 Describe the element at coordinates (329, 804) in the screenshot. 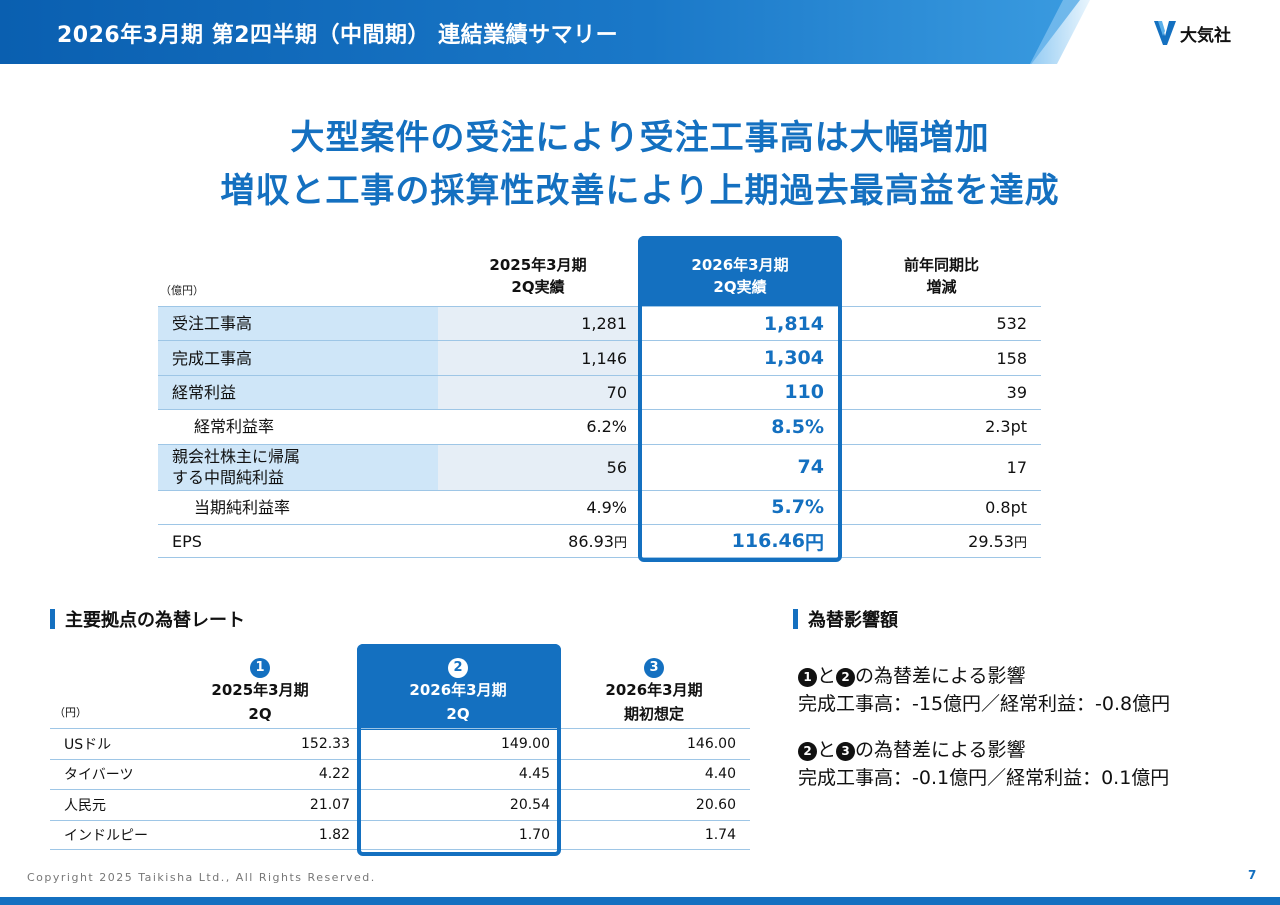

I see `rate-value: 21.07` at that location.